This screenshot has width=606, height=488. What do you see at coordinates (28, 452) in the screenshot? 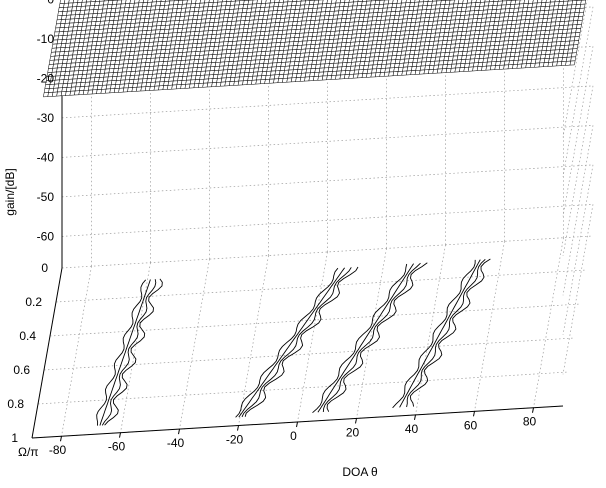
I see `y-axis-label: Ω/π` at bounding box center [28, 452].